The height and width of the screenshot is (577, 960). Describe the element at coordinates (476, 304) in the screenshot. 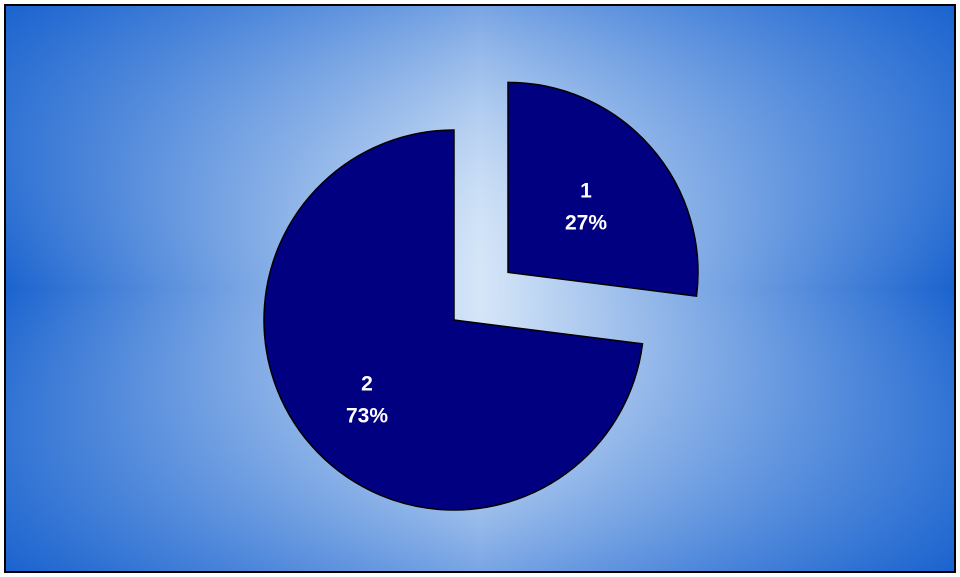

I see `pie-labels: 1 27% 2 73%` at that location.